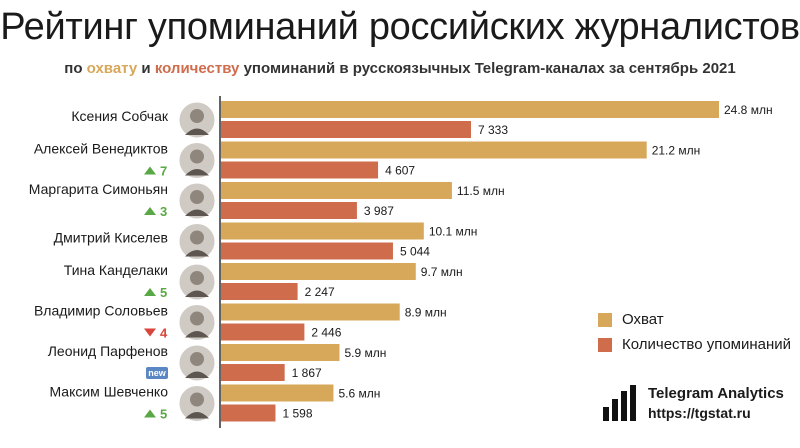 This screenshot has width=800, height=448. Describe the element at coordinates (101, 149) in the screenshot. I see `category-label: Алексей Венедиктов` at that location.